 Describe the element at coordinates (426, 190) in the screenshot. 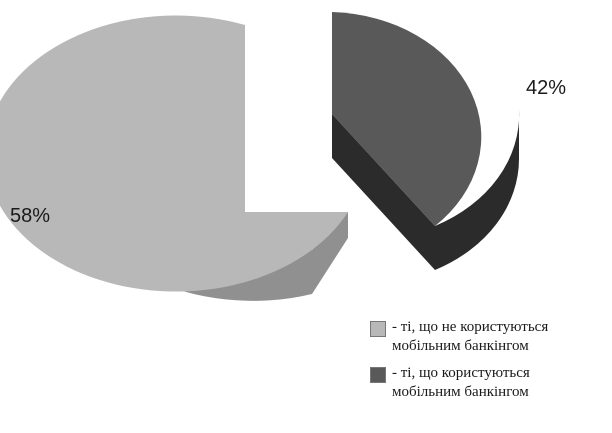

I see `slice-side-users` at that location.